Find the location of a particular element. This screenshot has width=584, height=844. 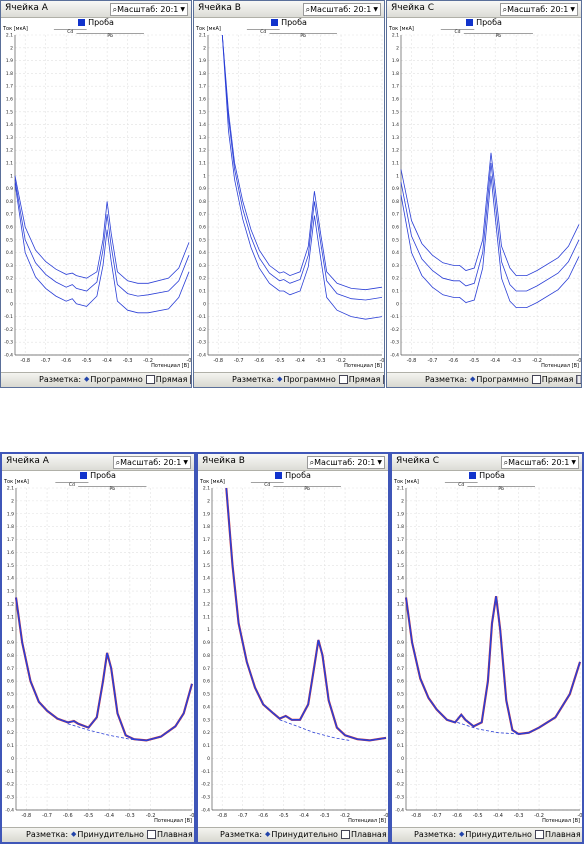

y-tick-label: 0.7 is located at coordinates (395, 215).